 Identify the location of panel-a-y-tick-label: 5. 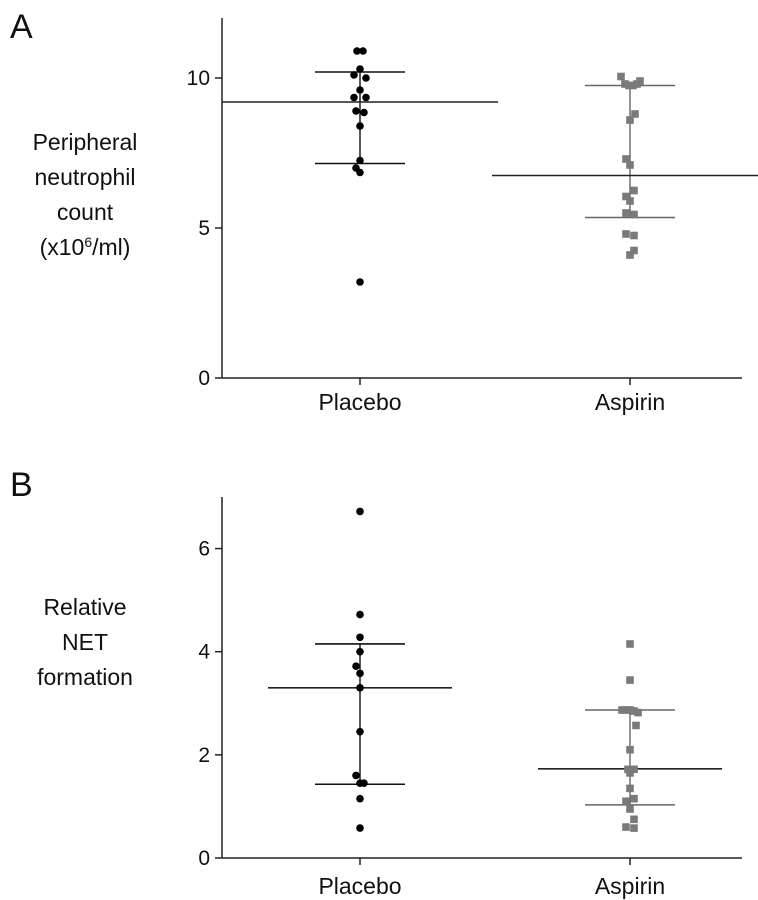
(204, 228).